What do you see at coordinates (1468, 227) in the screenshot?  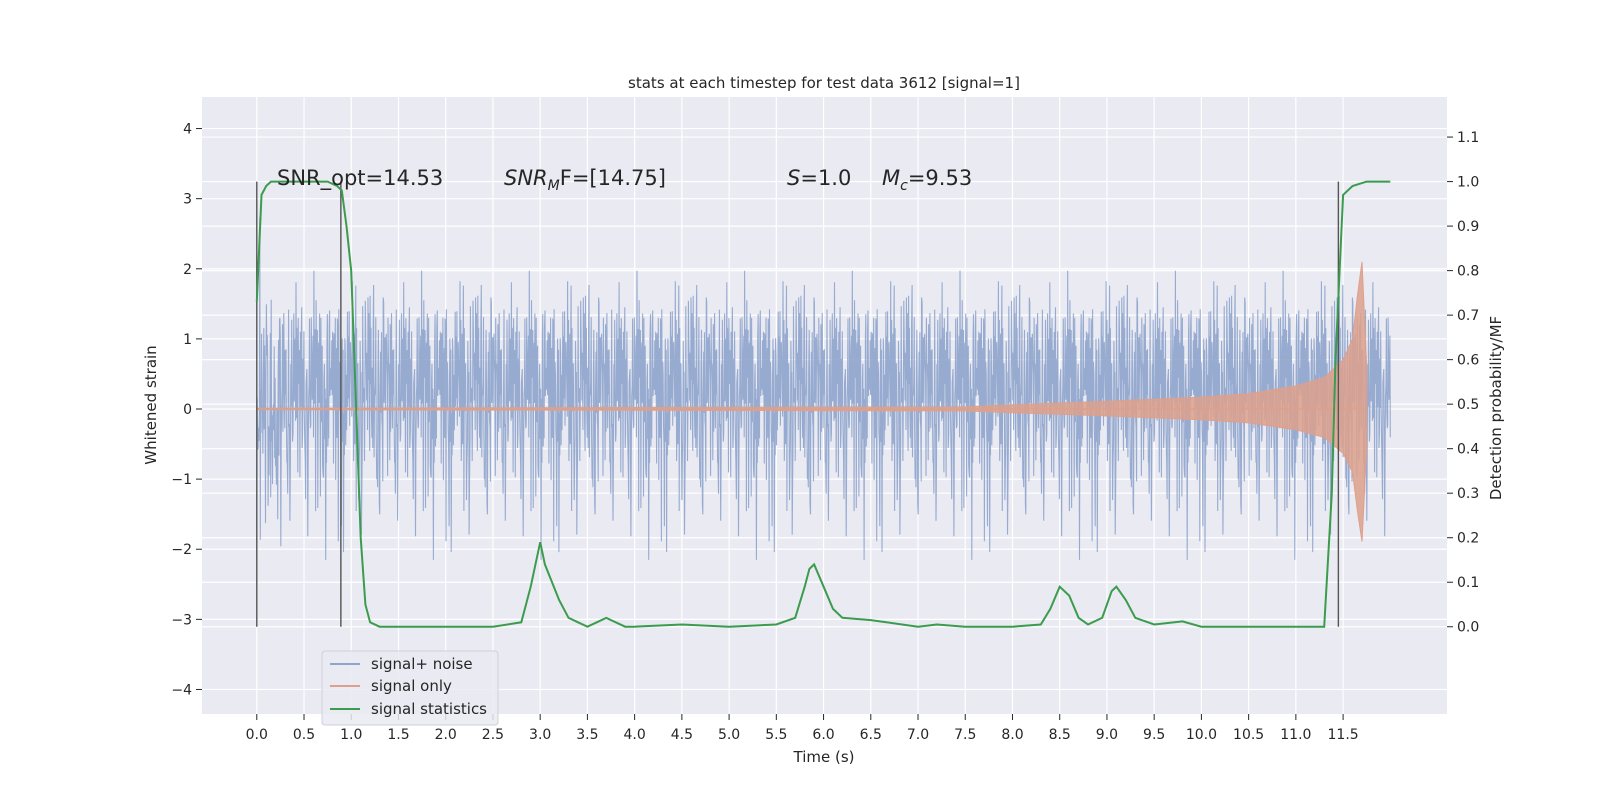 I see `y2-tick-label: 0.9` at bounding box center [1468, 227].